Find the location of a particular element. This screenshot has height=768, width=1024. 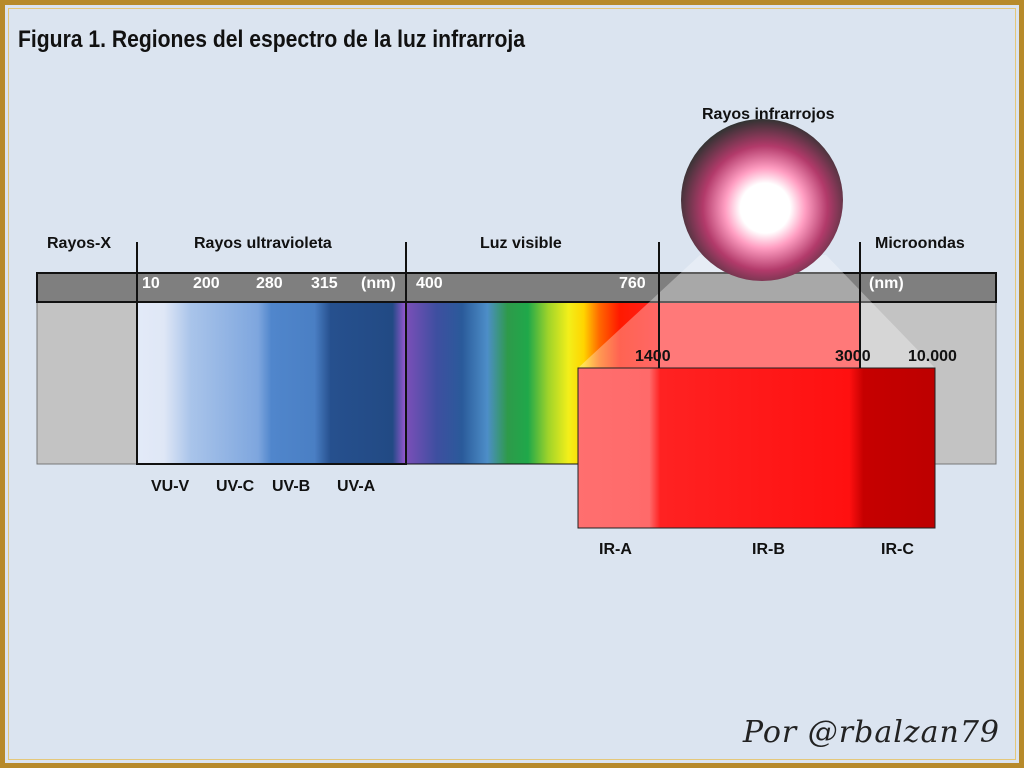

wavelength-315: 315 is located at coordinates (324, 283).